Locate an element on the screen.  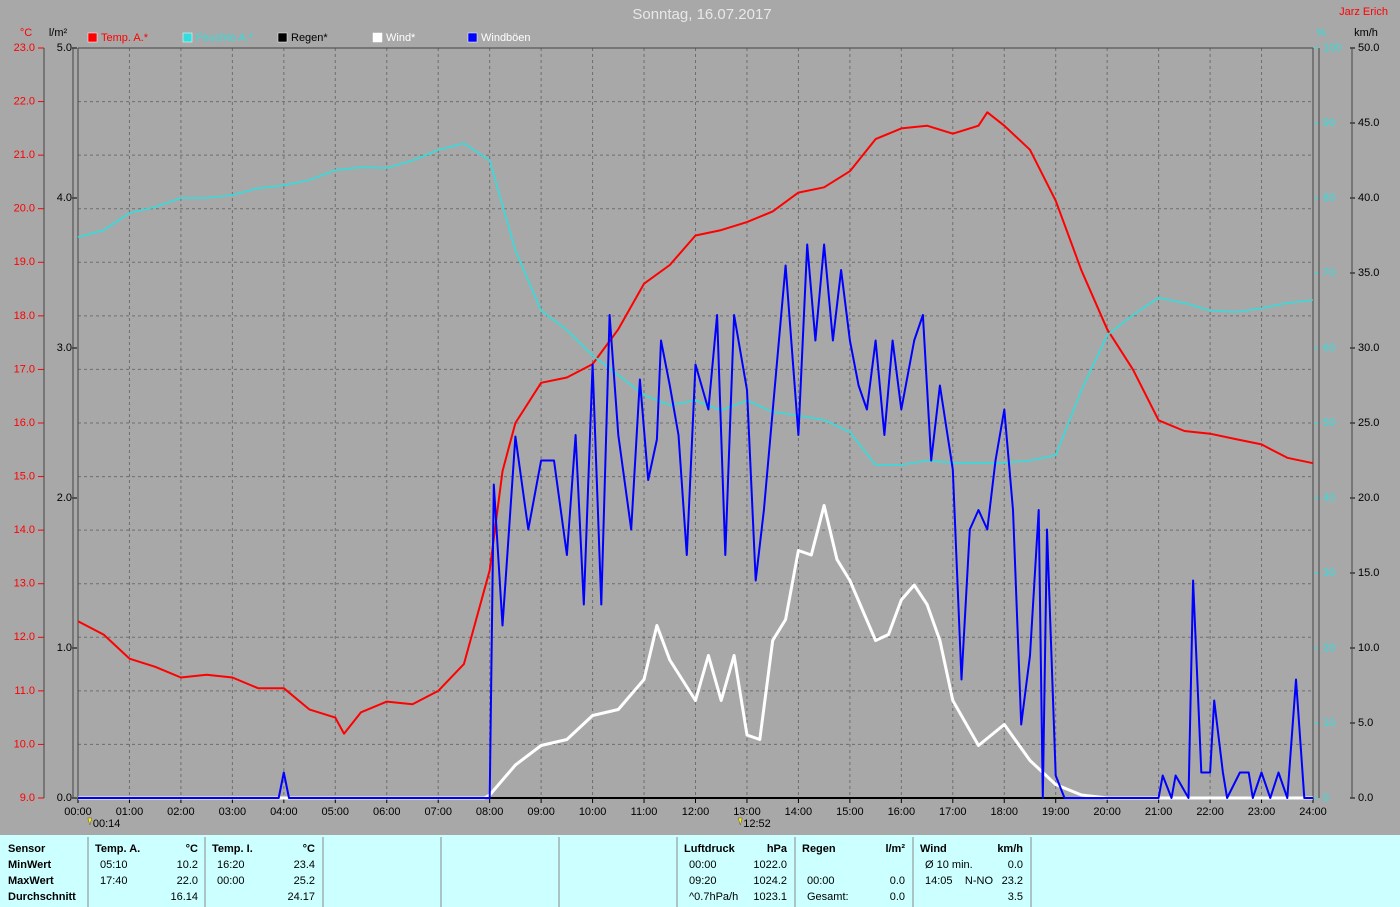
y4ticks-label: 2.0 is located at coordinates (64, 498).